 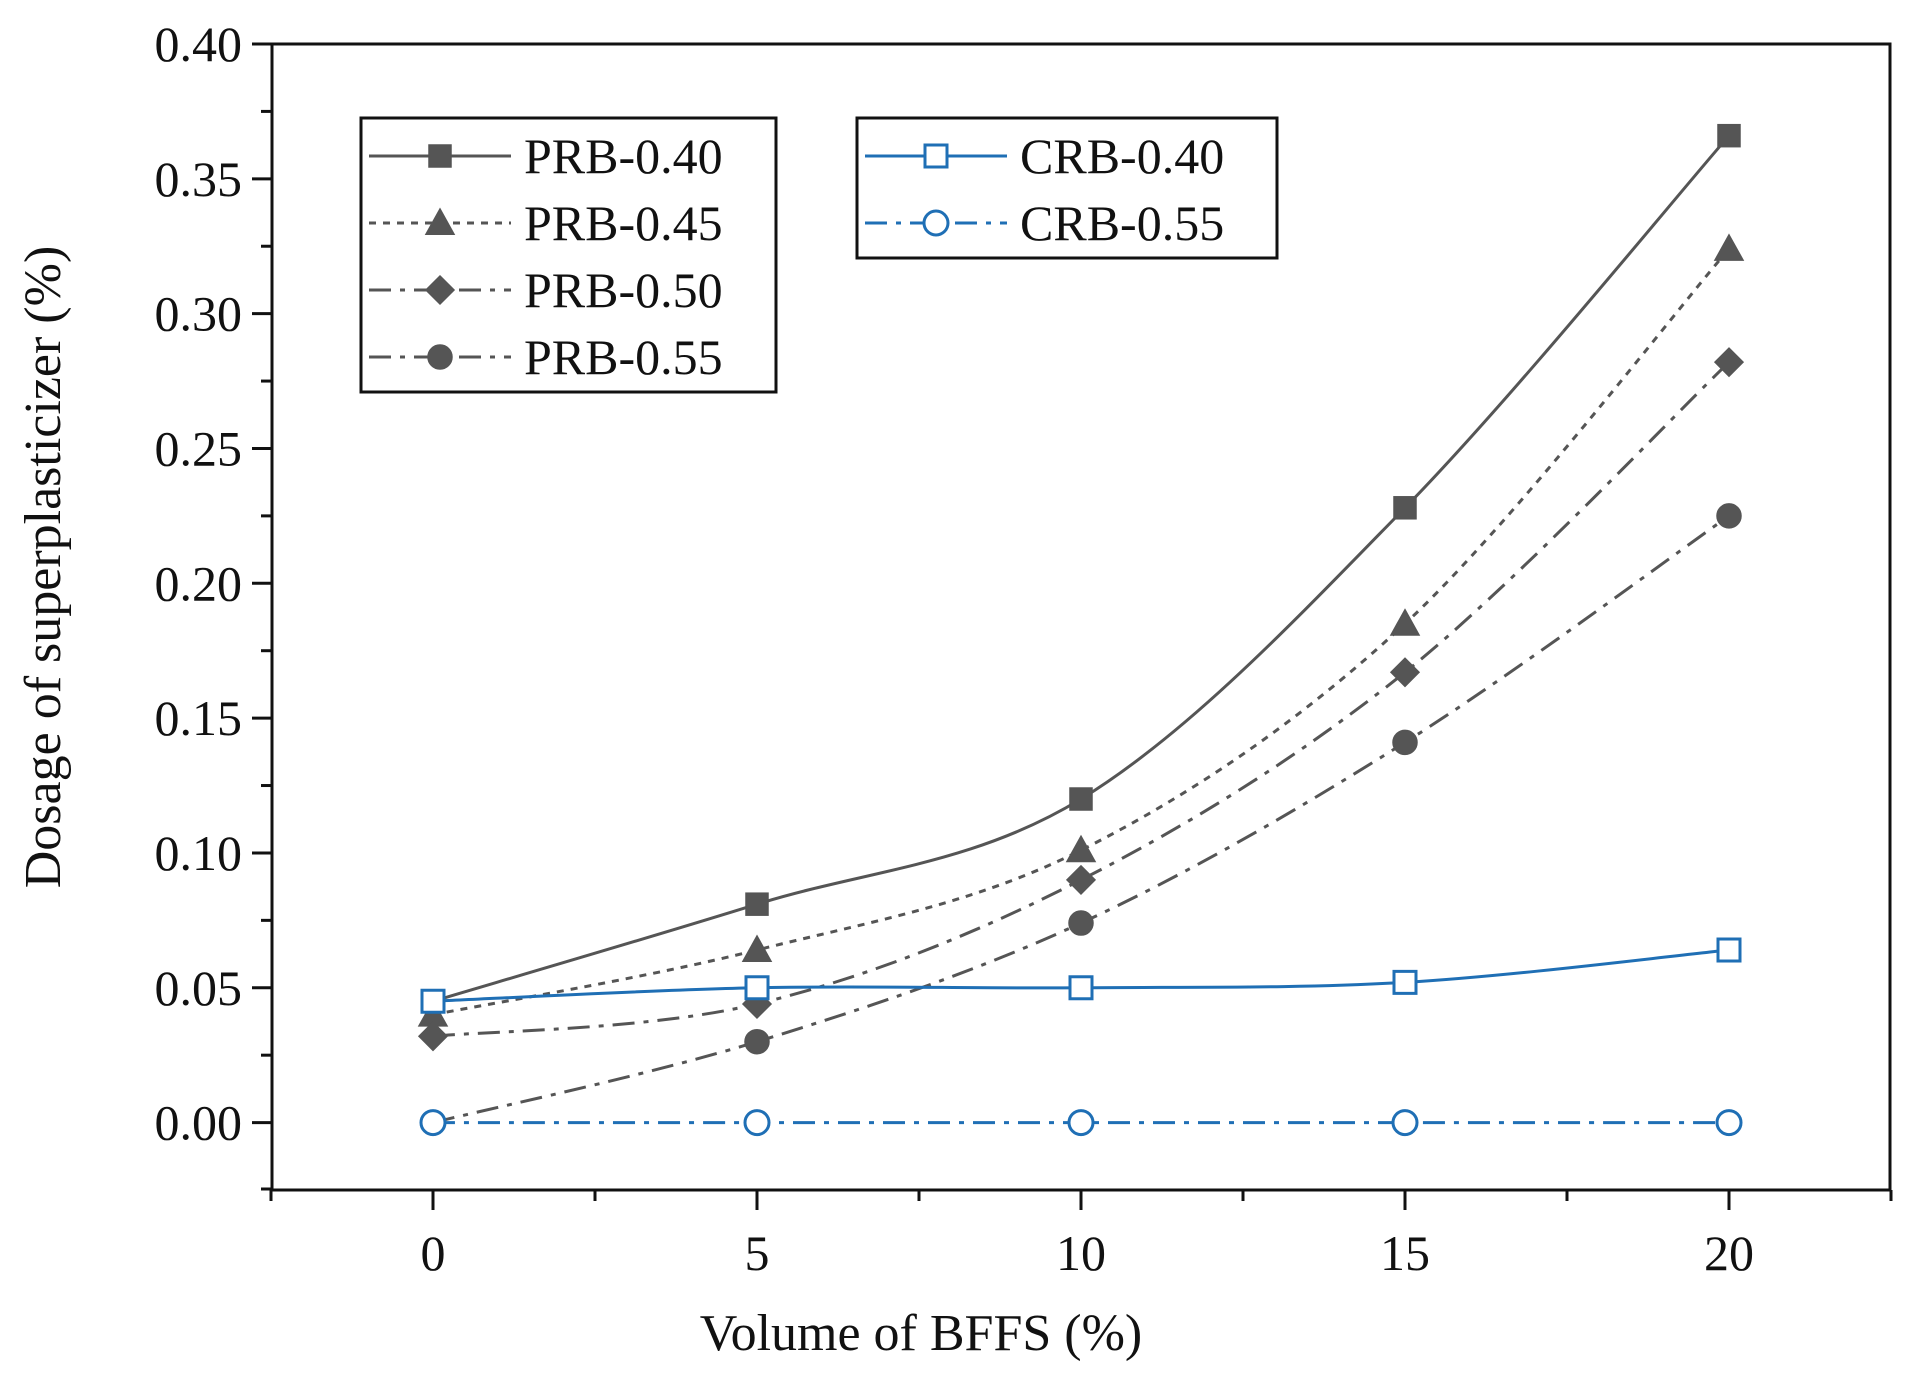 I want to click on x-tick-label: 0, so click(x=433, y=1253).